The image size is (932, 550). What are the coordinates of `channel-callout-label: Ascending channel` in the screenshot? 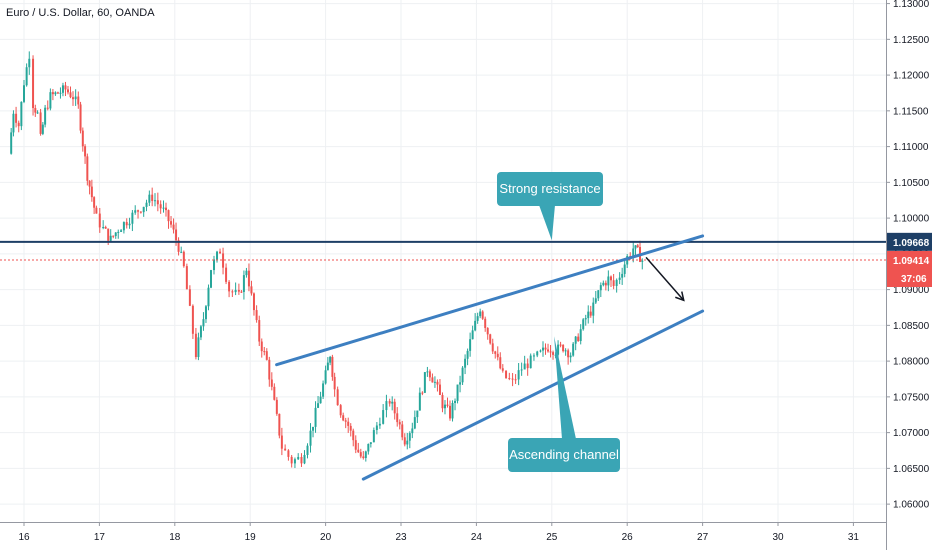 It's located at (564, 454).